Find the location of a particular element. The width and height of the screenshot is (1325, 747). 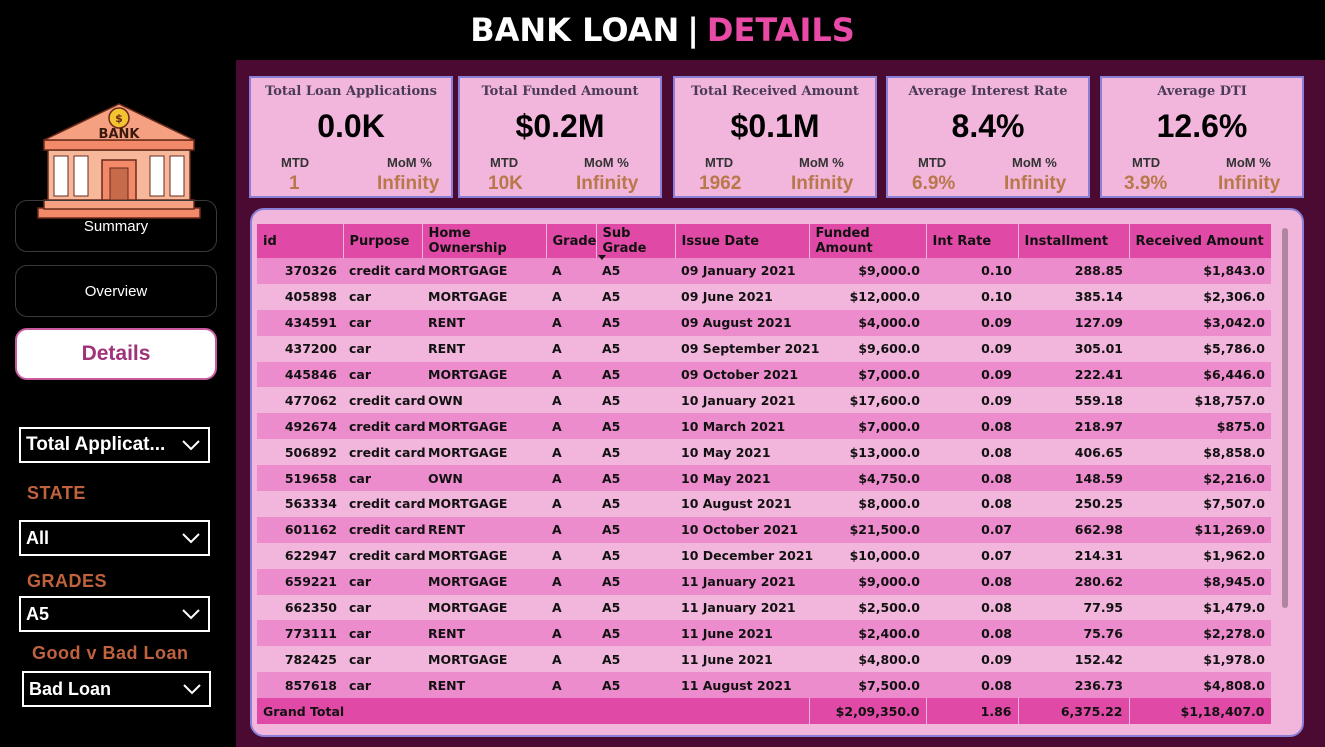

column-header-received-amount: Received Amount is located at coordinates (1200, 241).